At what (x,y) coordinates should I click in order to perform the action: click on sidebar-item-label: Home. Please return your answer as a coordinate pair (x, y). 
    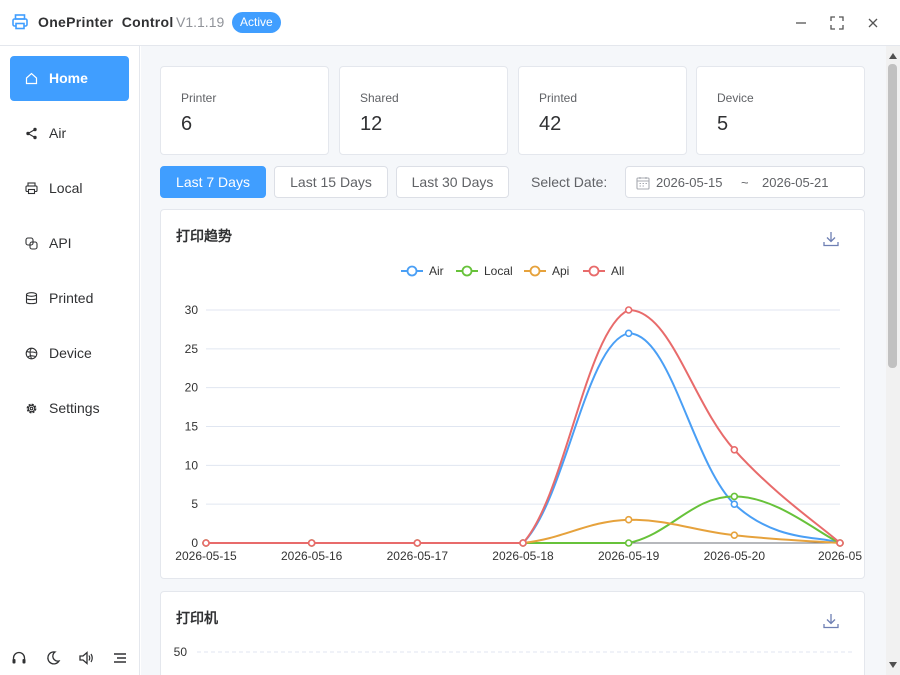
    Looking at the image, I should click on (68, 78).